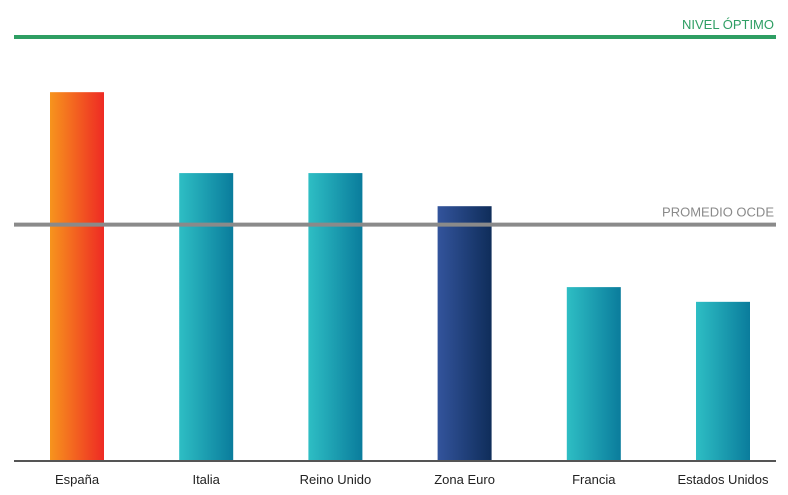  Describe the element at coordinates (594, 479) in the screenshot. I see `x-tick-label-francia: Francia` at that location.